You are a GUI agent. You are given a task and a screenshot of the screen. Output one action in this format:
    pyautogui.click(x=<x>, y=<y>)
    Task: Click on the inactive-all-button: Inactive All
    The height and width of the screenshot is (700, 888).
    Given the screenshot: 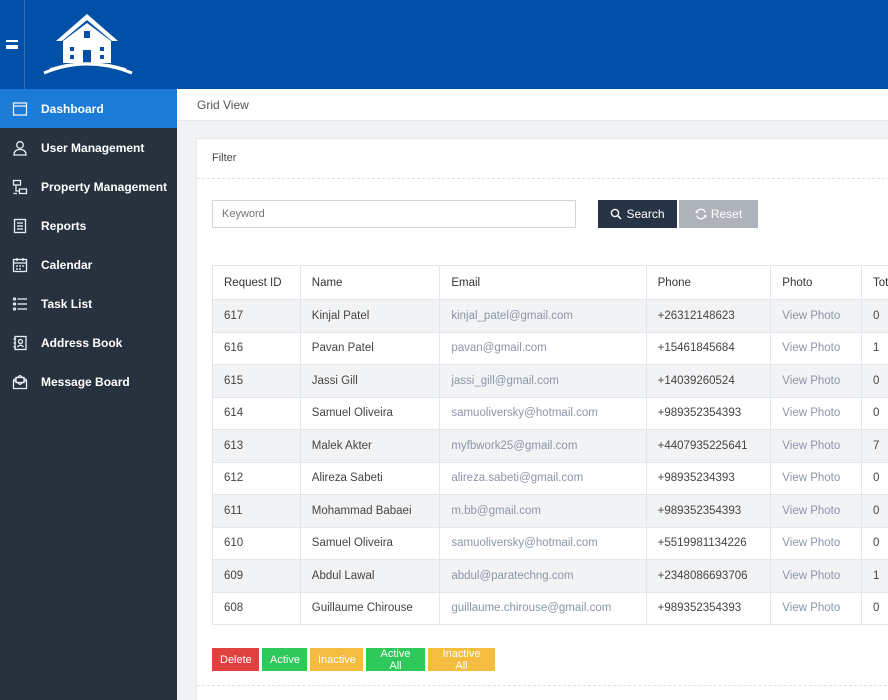 What is the action you would take?
    pyautogui.click(x=461, y=660)
    